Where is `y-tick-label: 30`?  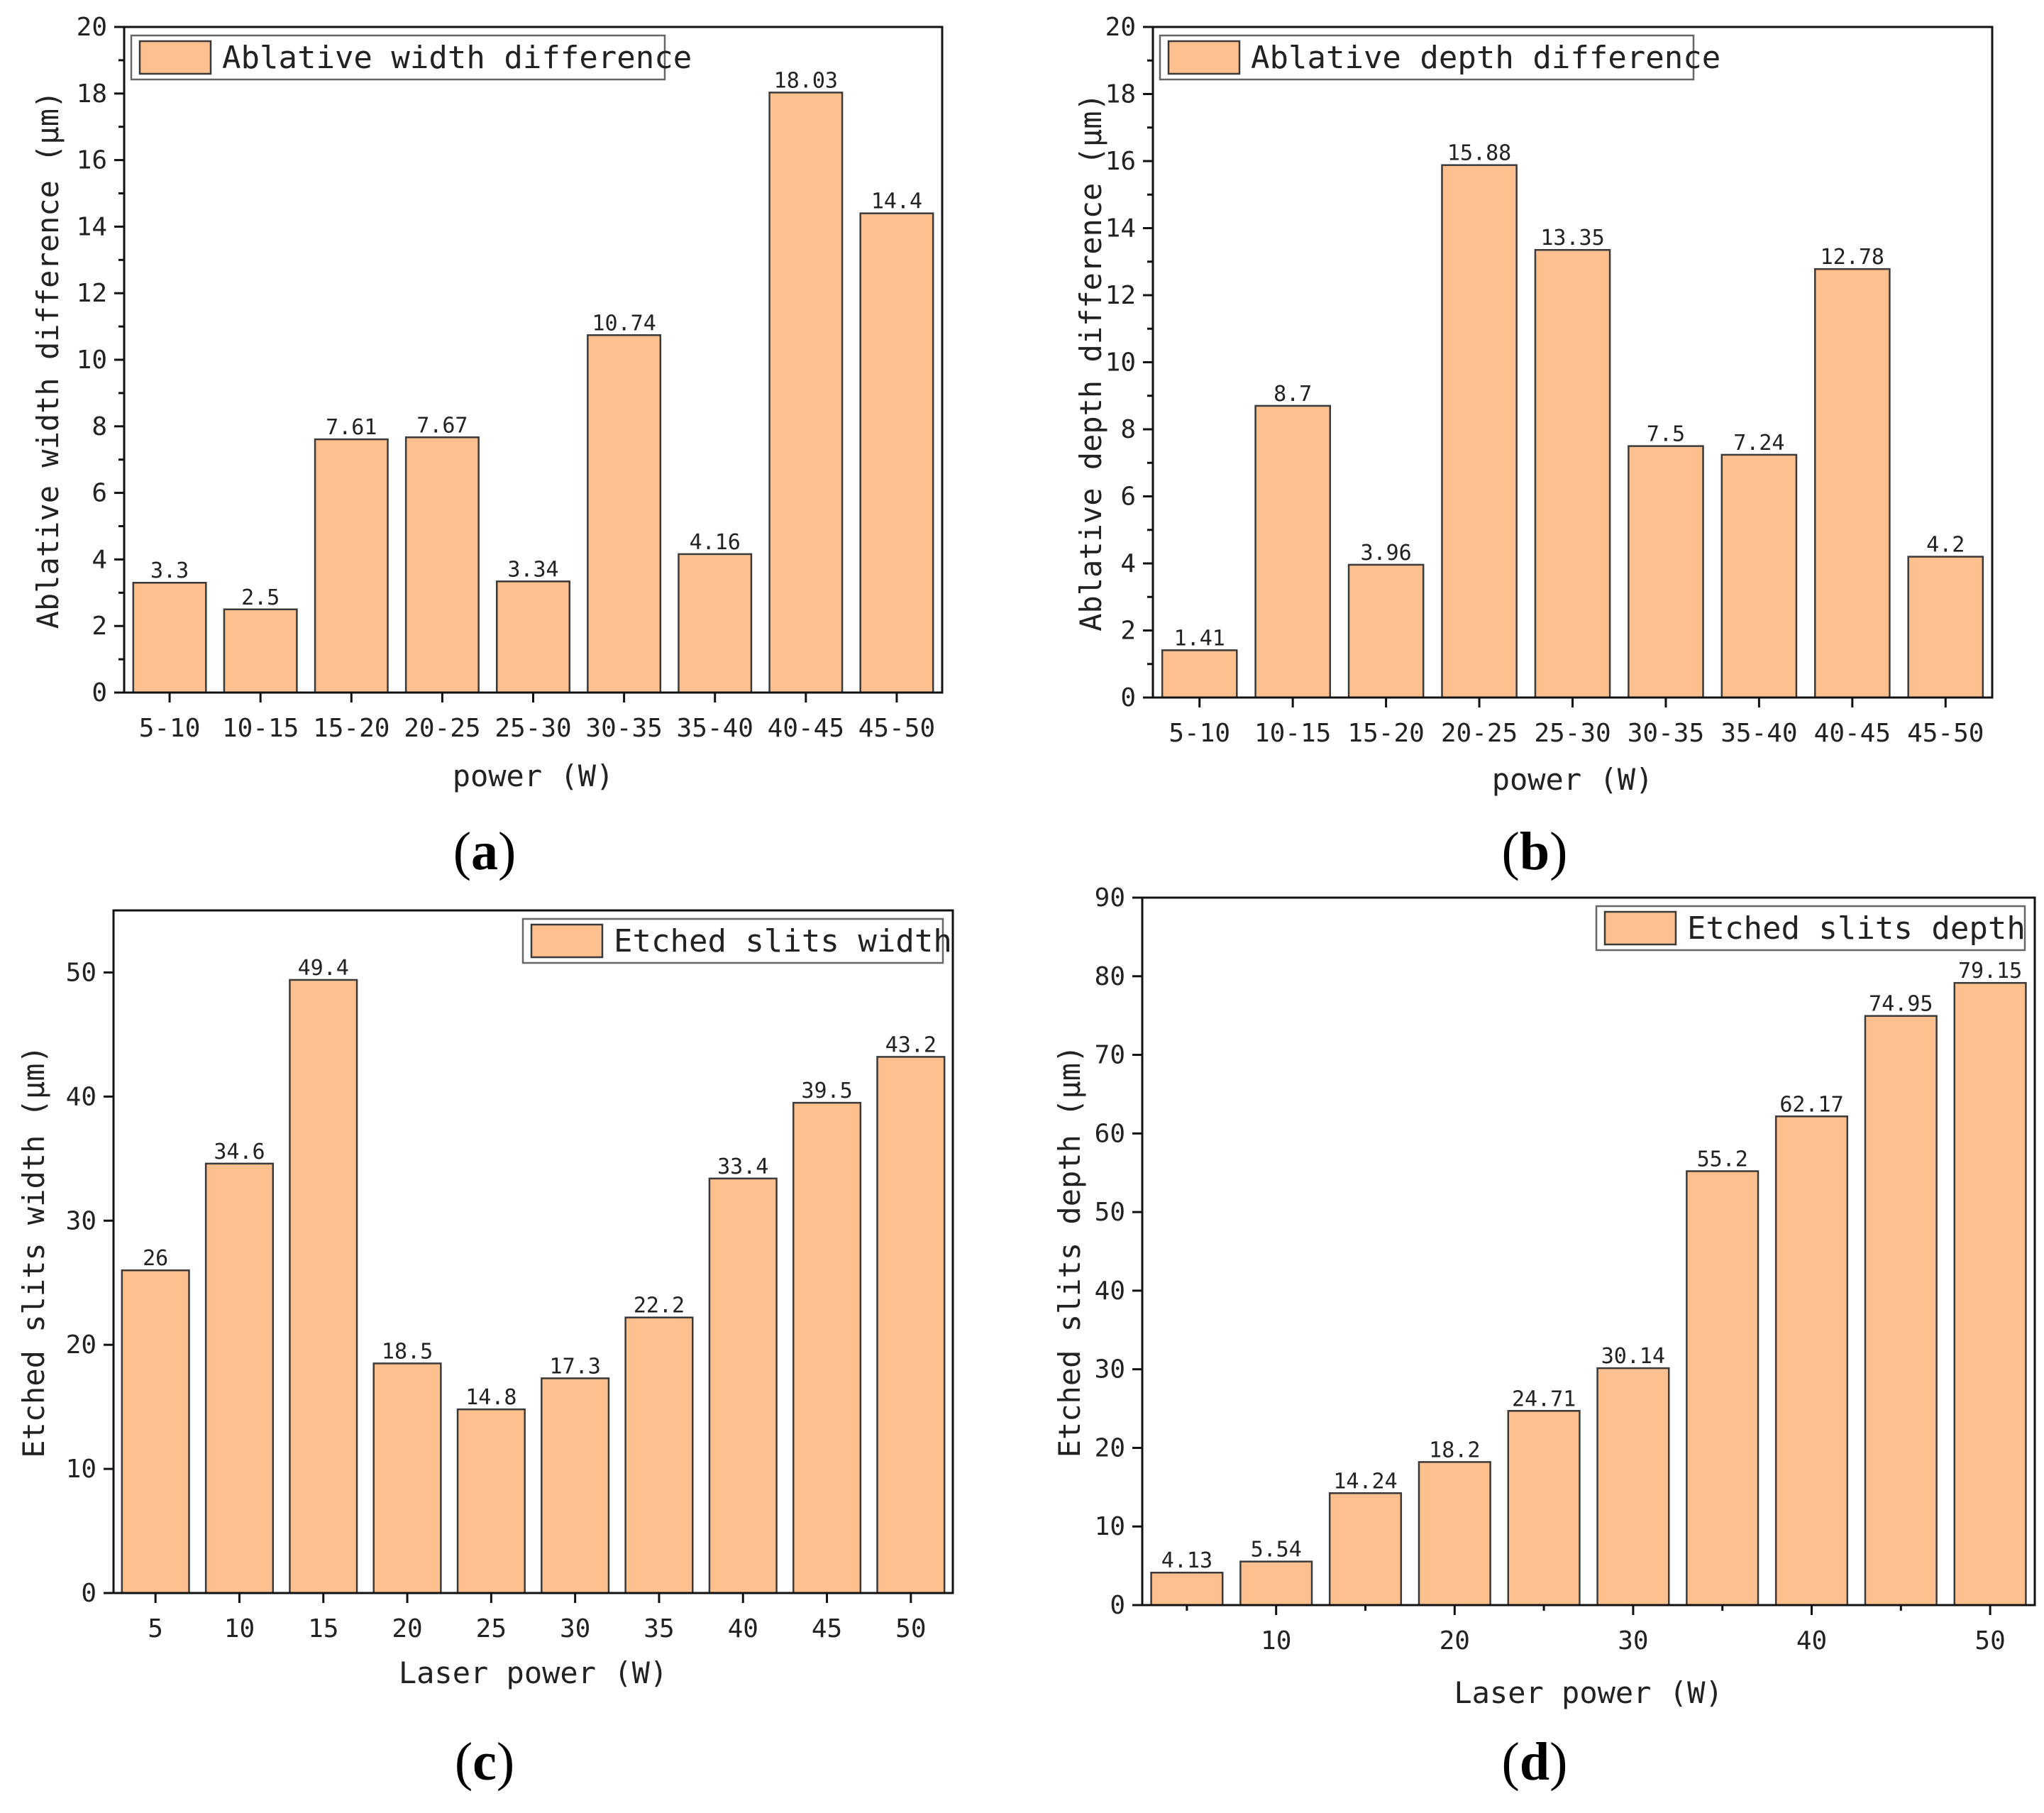 y-tick-label: 30 is located at coordinates (1110, 1369).